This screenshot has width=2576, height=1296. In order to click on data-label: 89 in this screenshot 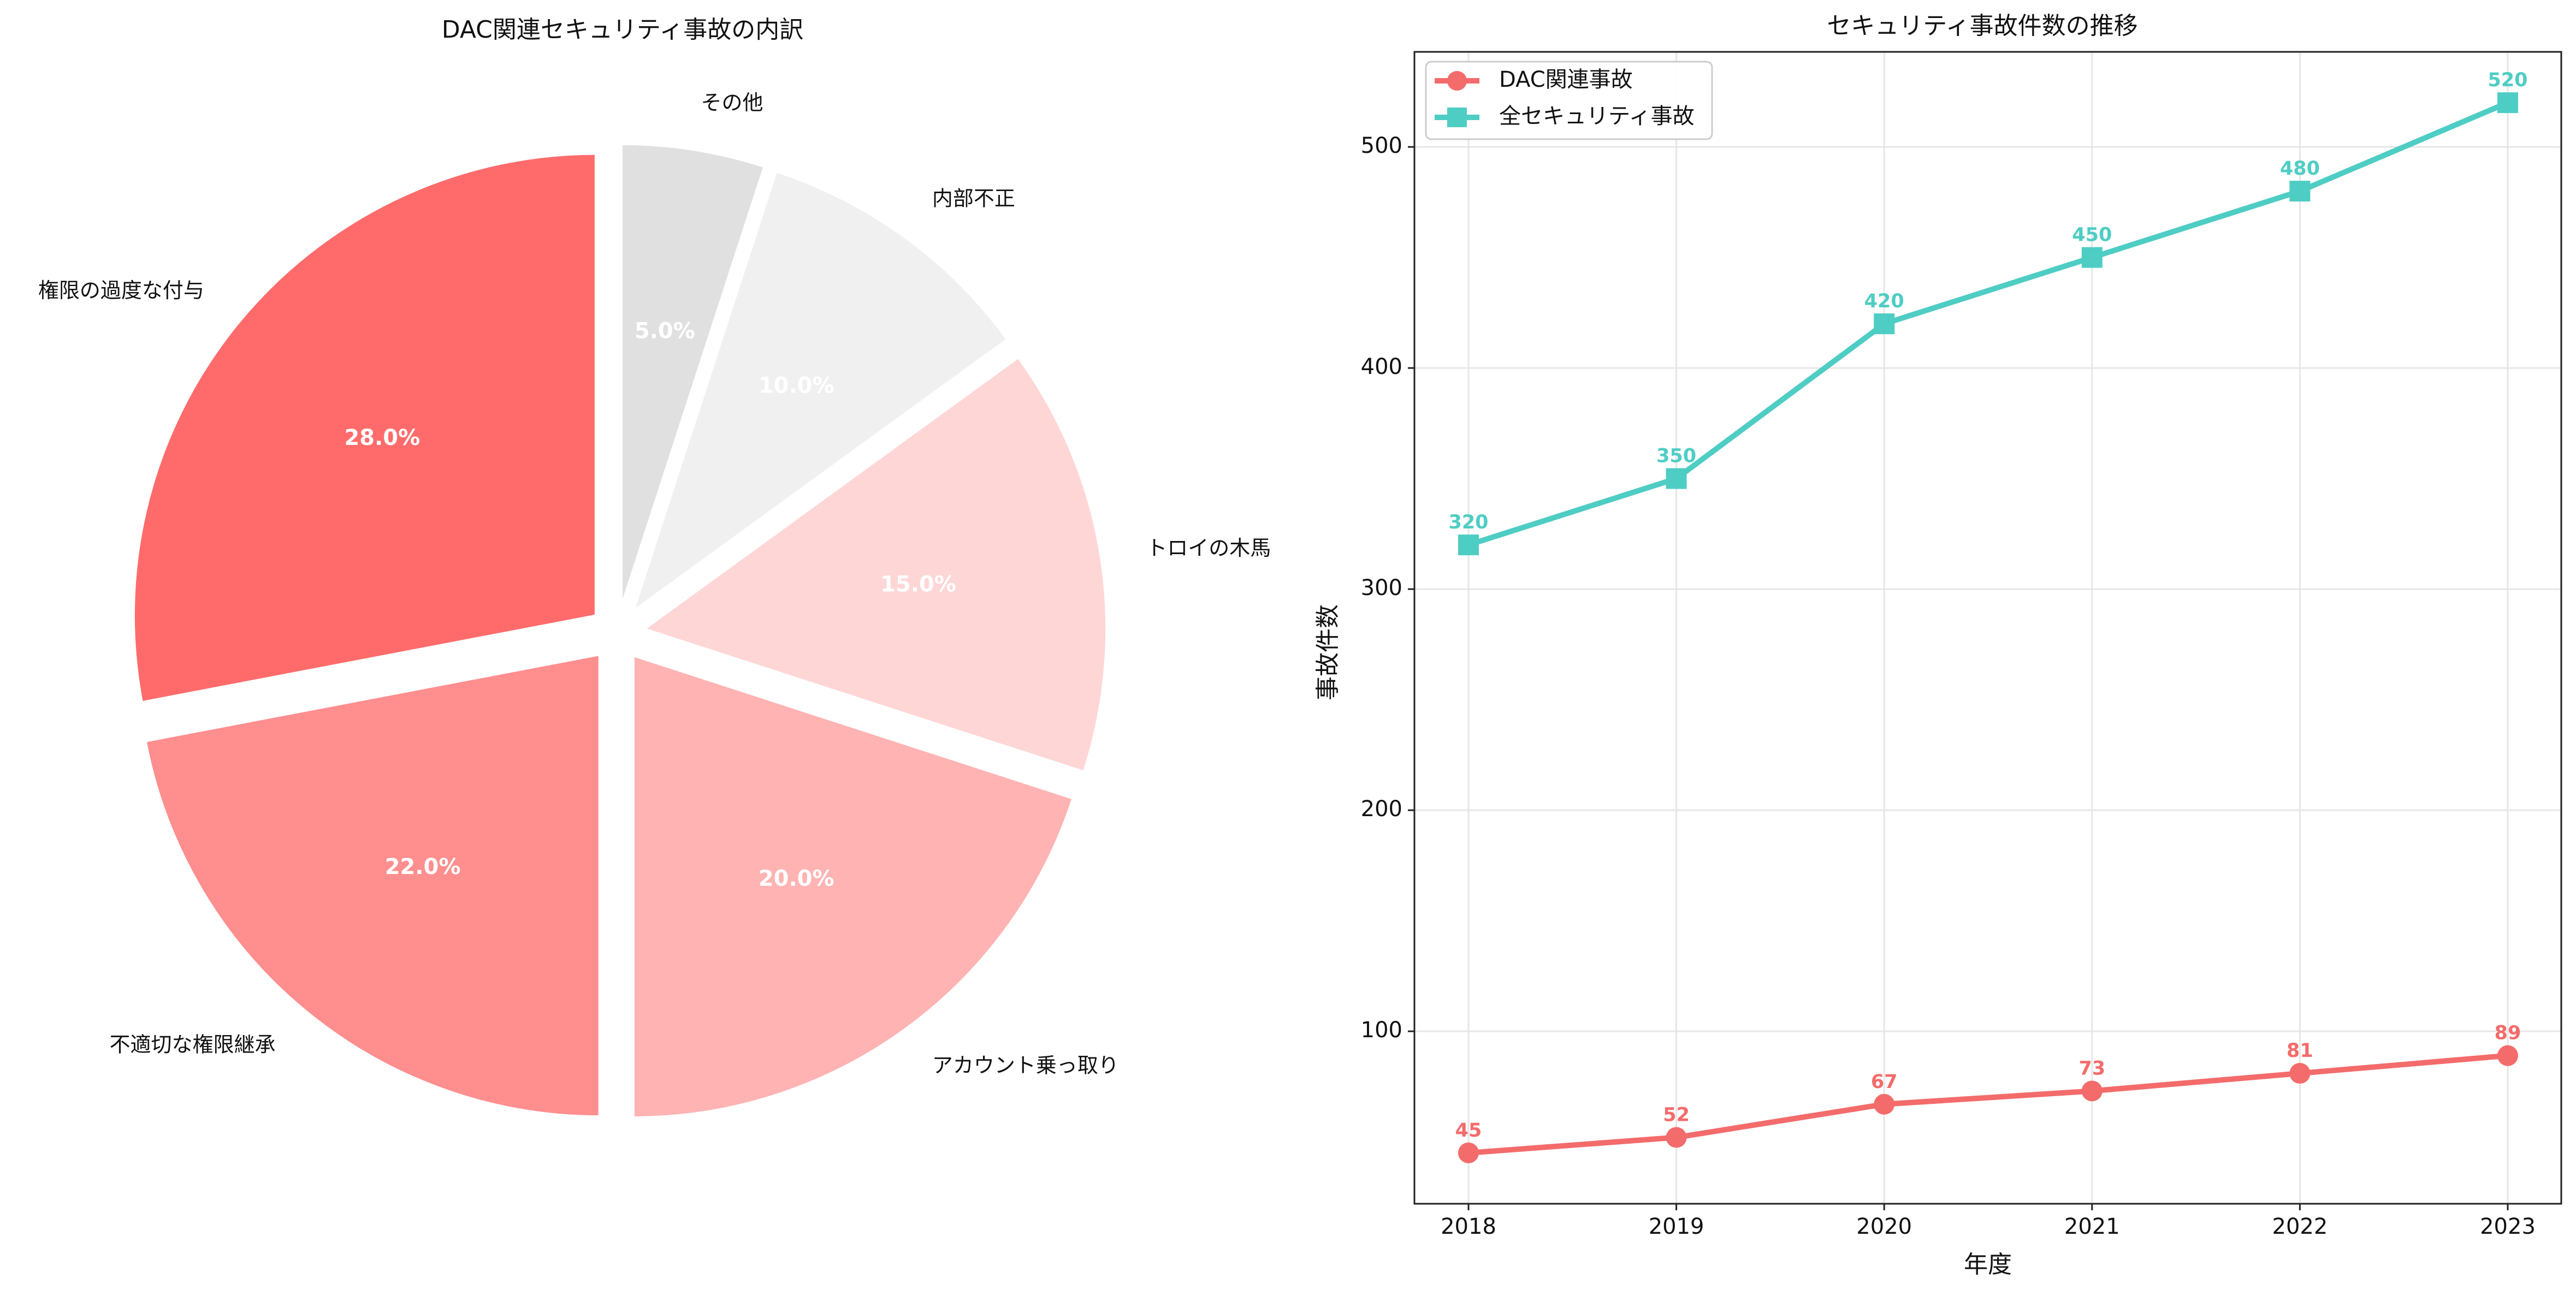, I will do `click(2508, 1033)`.